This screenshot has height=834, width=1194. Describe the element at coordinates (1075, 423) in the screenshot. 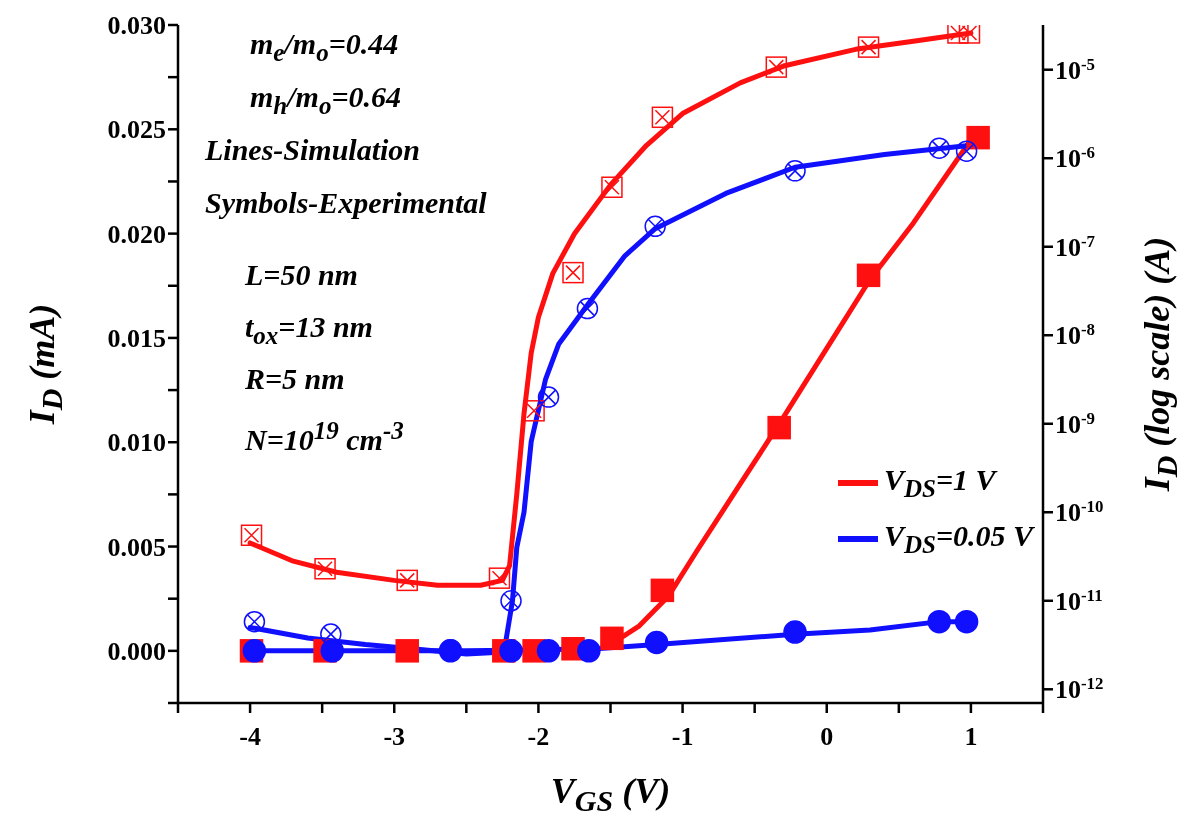

I see `y2-tick-label: 10$^{-9}$` at that location.